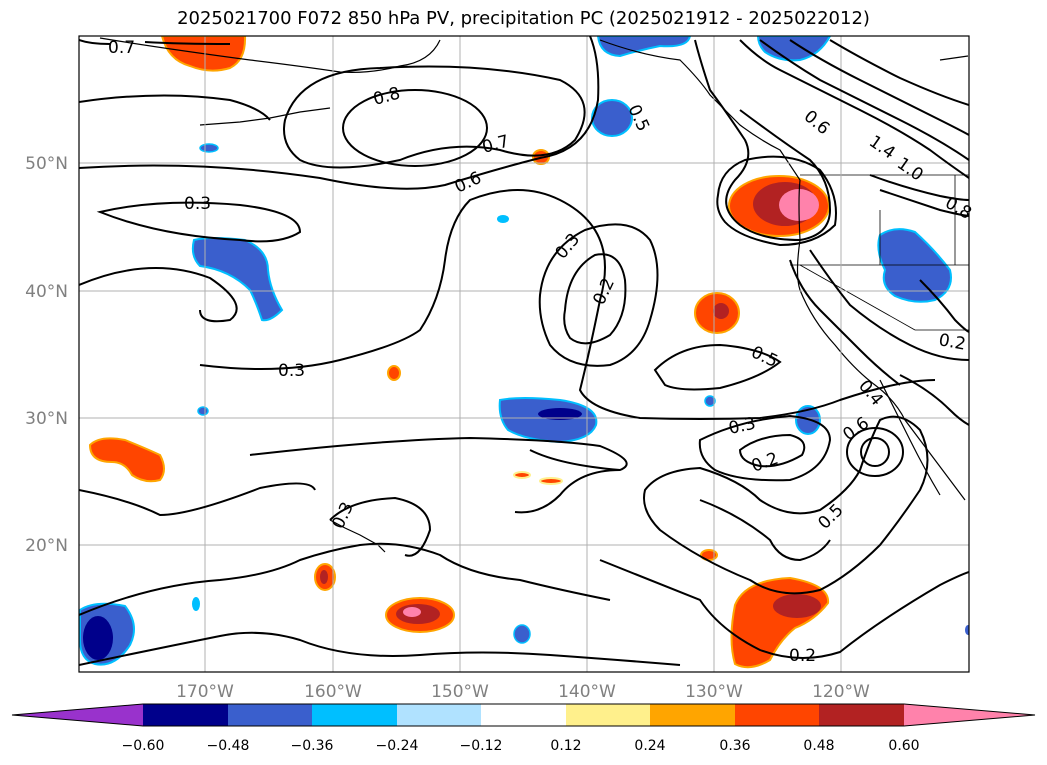 This screenshot has height=765, width=1047. What do you see at coordinates (46, 292) in the screenshot?
I see `lat-label: 40°N` at bounding box center [46, 292].